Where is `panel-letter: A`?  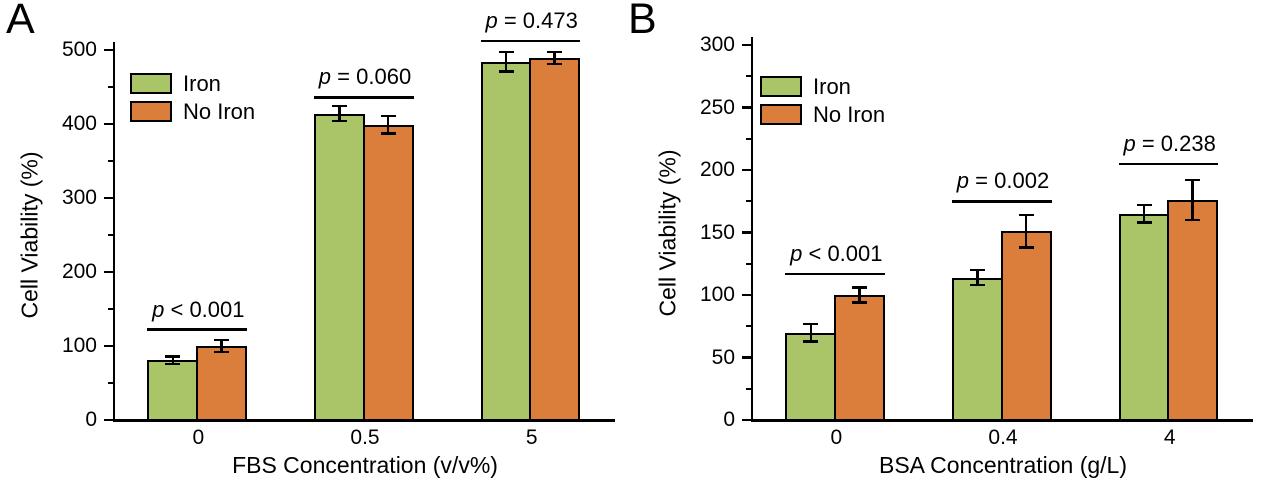
panel-letter: A is located at coordinates (20, 21).